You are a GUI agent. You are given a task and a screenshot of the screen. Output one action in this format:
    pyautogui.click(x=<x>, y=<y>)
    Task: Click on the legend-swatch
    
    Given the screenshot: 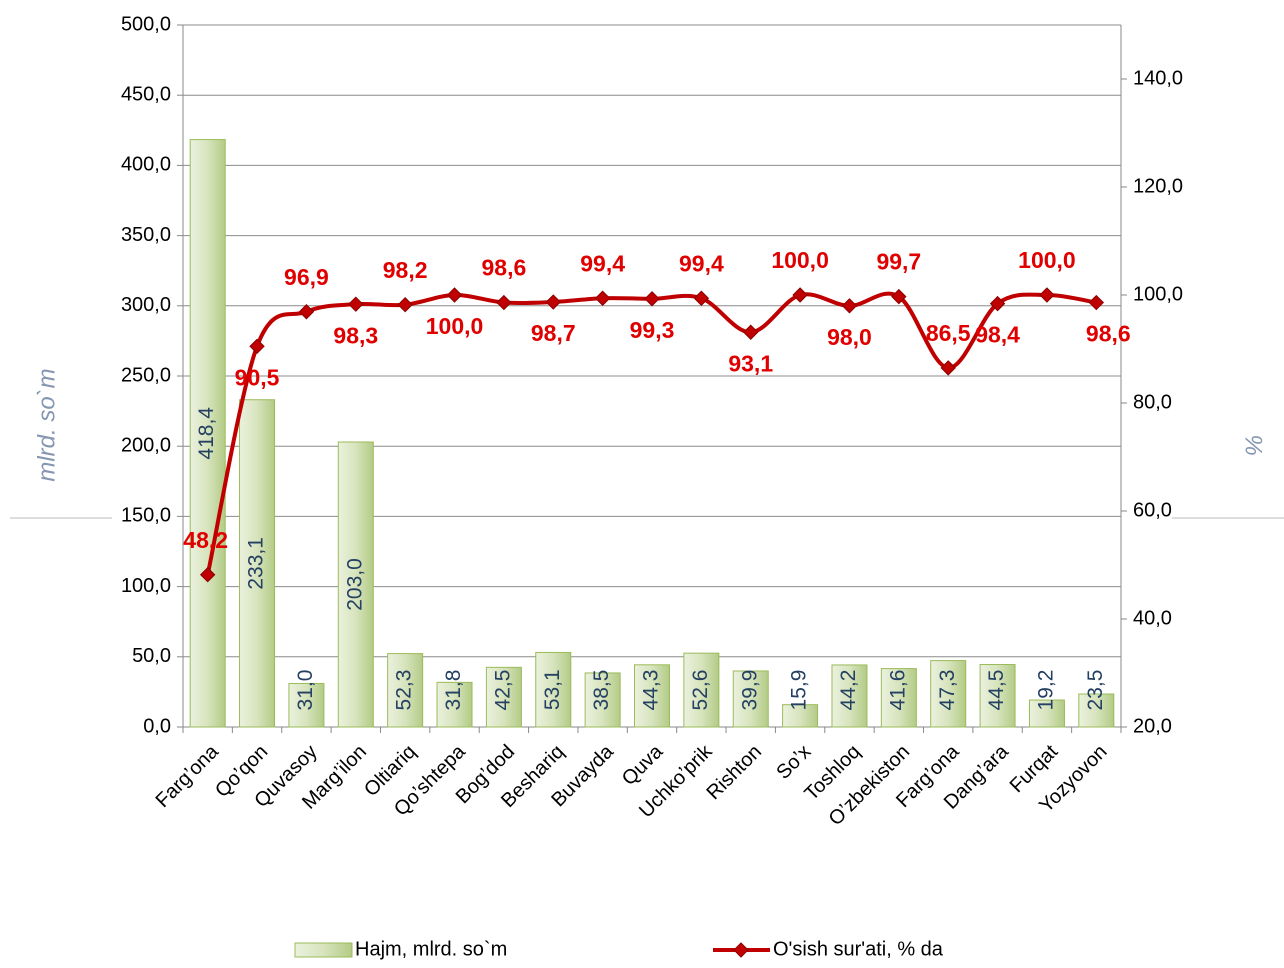 What is the action you would take?
    pyautogui.click(x=323, y=950)
    